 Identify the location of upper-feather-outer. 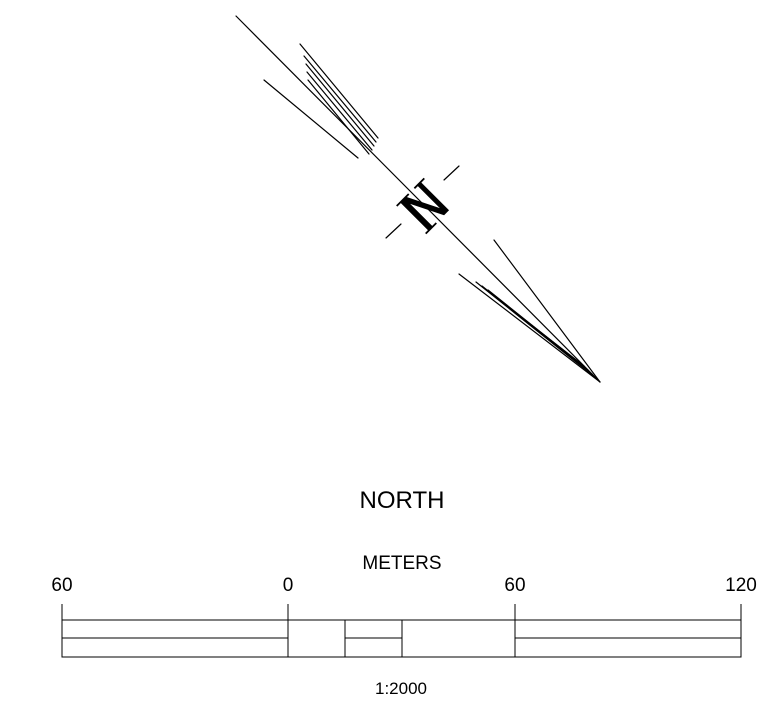
(311, 119).